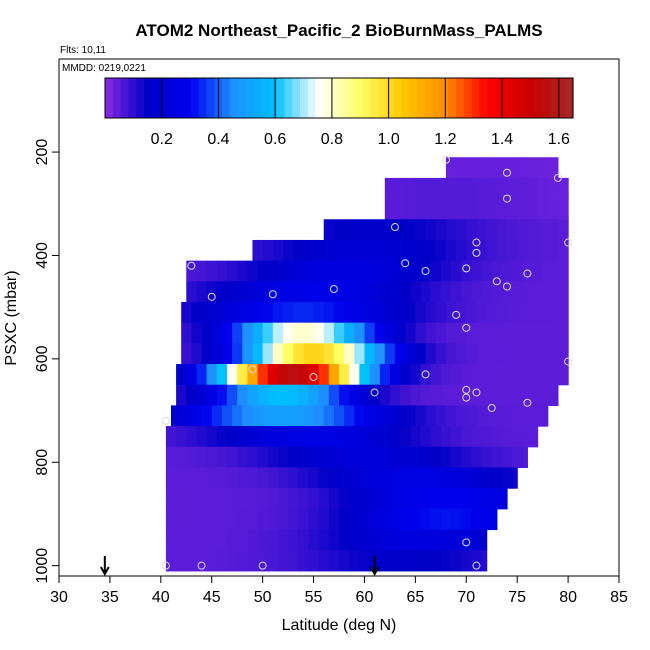  I want to click on x-axis: 30 35 40 45 50 55 60 65 70 75 80 85, so click(339, 591).